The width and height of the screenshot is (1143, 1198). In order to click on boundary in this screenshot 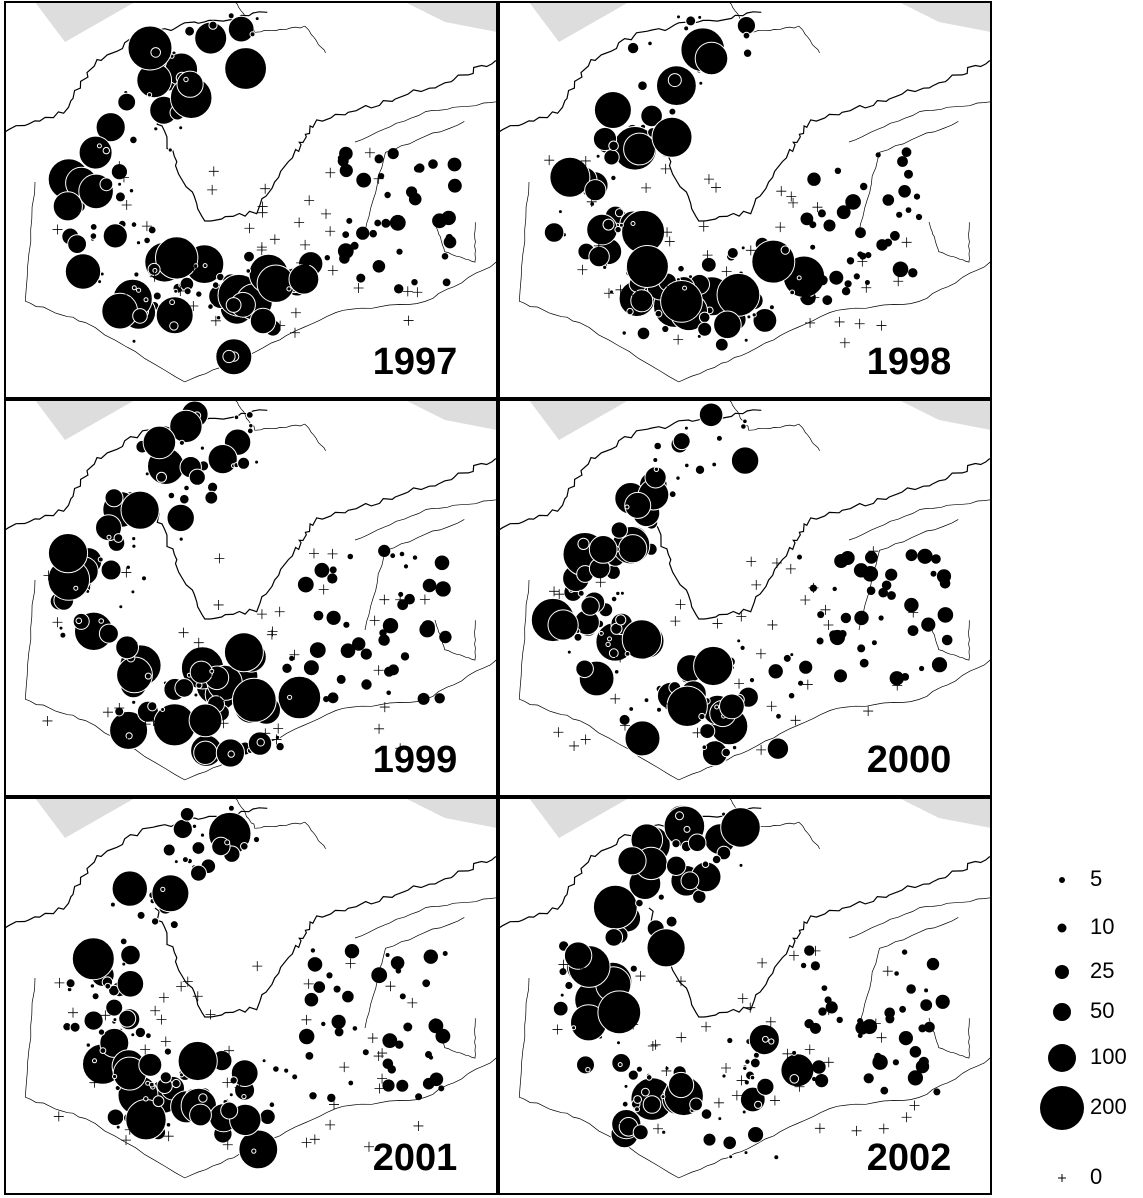, I will do `click(919, 978)`.